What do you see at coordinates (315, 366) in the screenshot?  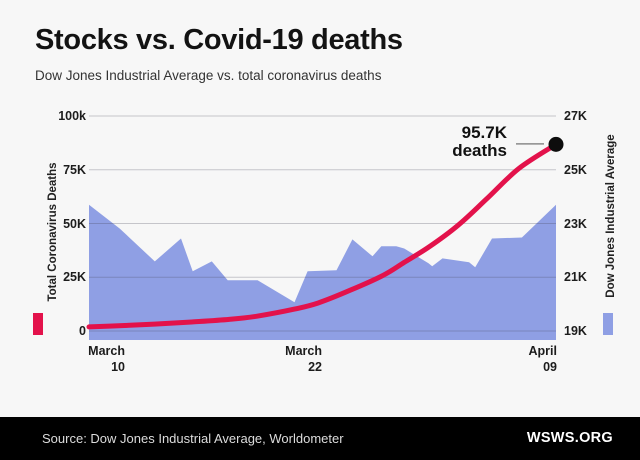 I see `x-tick-label-line: 22` at bounding box center [315, 366].